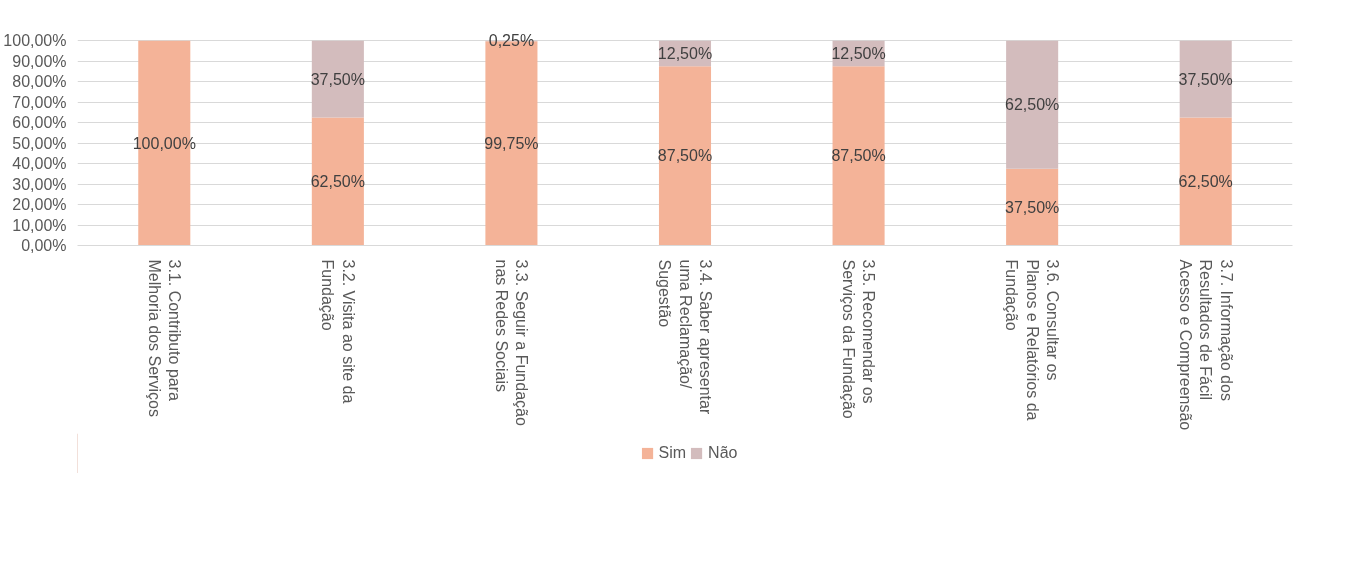 The image size is (1355, 581). I want to click on data-label: 0,25%, so click(511, 41).